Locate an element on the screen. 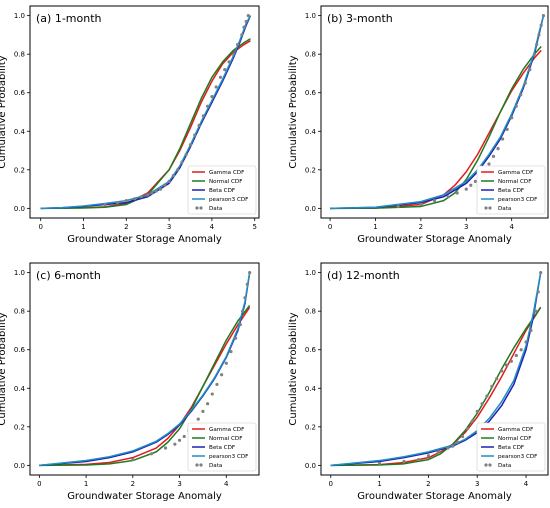  panel-title: (c) 6-month is located at coordinates (68, 275).